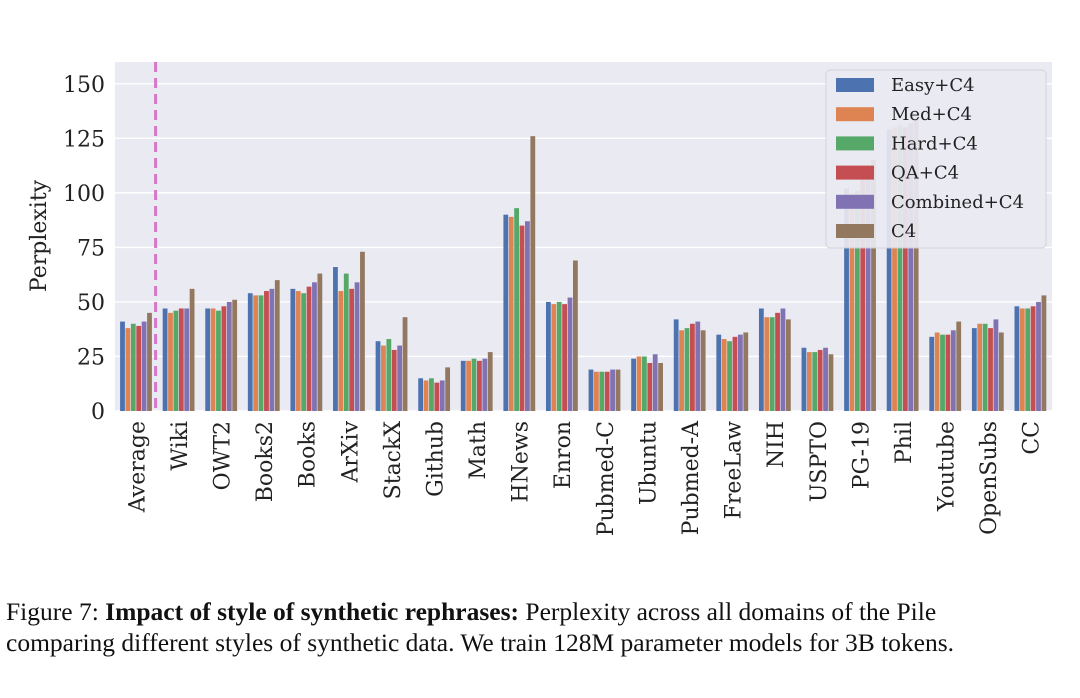 The height and width of the screenshot is (698, 1080). Describe the element at coordinates (900, 268) in the screenshot. I see `bar-phil-hard-c4` at that location.